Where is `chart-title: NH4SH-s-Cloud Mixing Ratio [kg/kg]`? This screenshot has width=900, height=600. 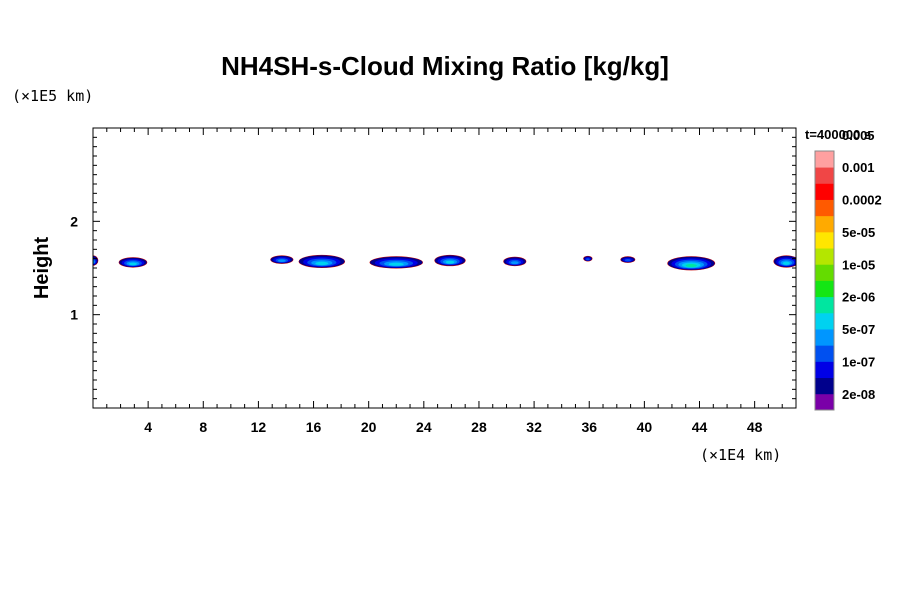 chart-title: NH4SH-s-Cloud Mixing Ratio [kg/kg] is located at coordinates (445, 66).